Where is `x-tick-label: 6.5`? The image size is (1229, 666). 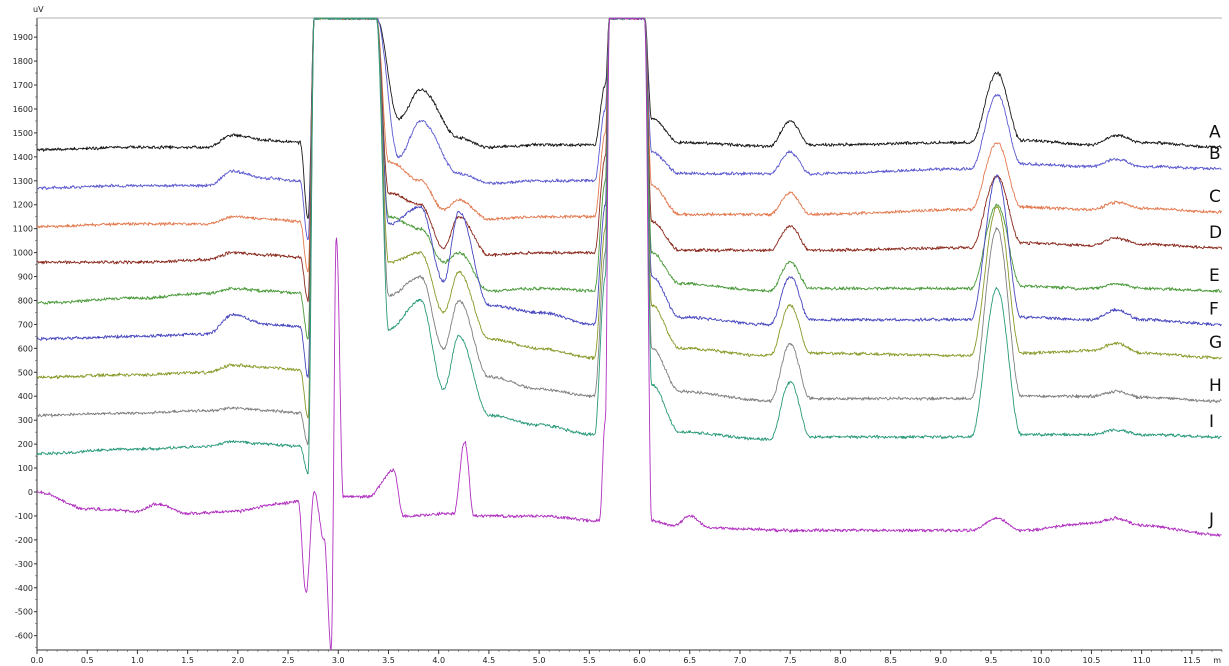 x-tick-label: 6.5 is located at coordinates (689, 660).